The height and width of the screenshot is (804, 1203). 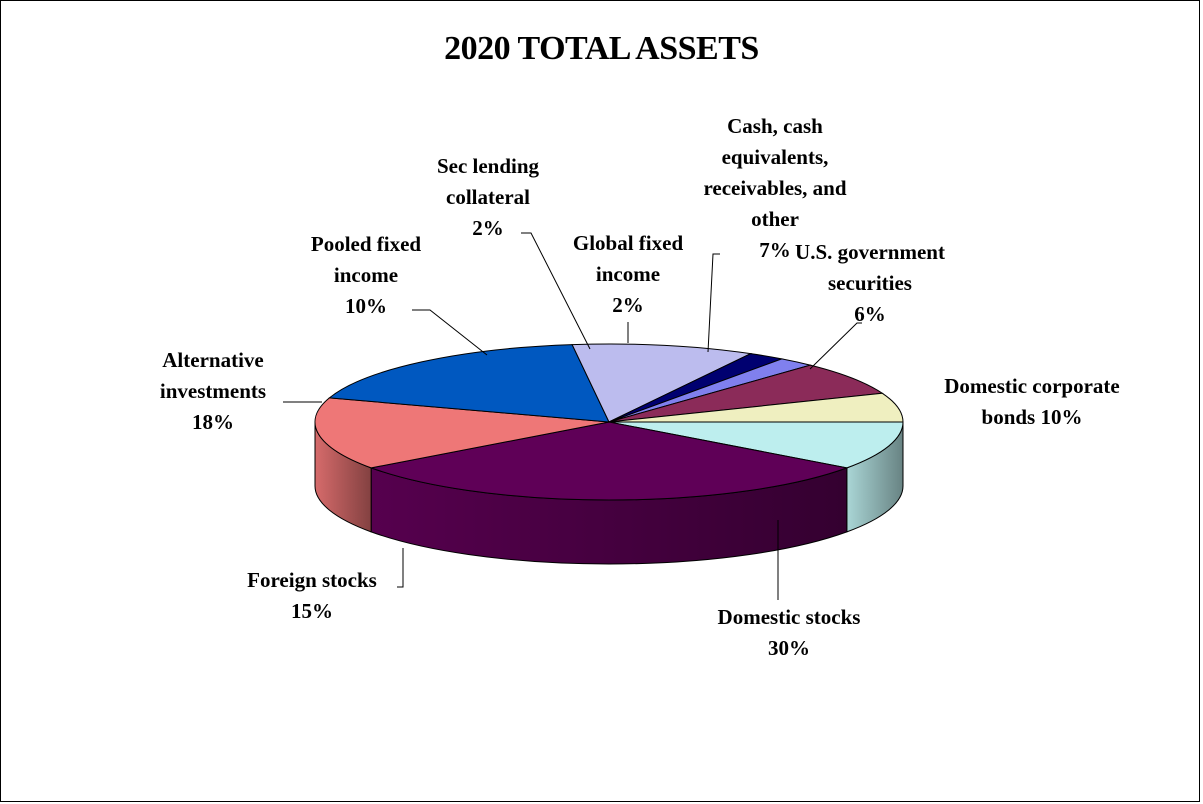 What do you see at coordinates (628, 274) in the screenshot?
I see `slice-label-6: Global fixed income 2%` at bounding box center [628, 274].